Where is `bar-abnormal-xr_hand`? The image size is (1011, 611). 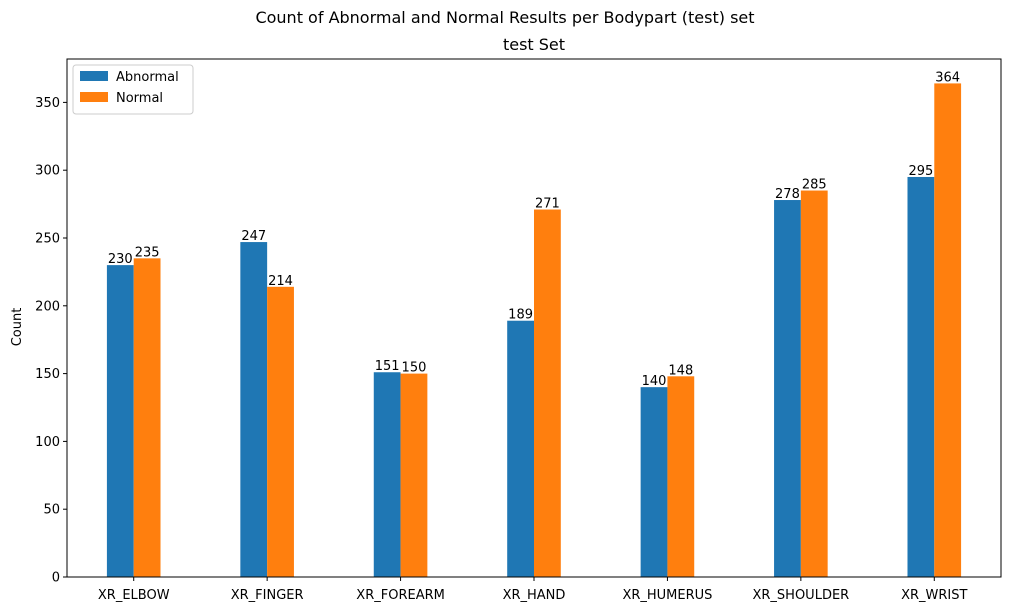
bar-abnormal-xr_hand is located at coordinates (520, 448).